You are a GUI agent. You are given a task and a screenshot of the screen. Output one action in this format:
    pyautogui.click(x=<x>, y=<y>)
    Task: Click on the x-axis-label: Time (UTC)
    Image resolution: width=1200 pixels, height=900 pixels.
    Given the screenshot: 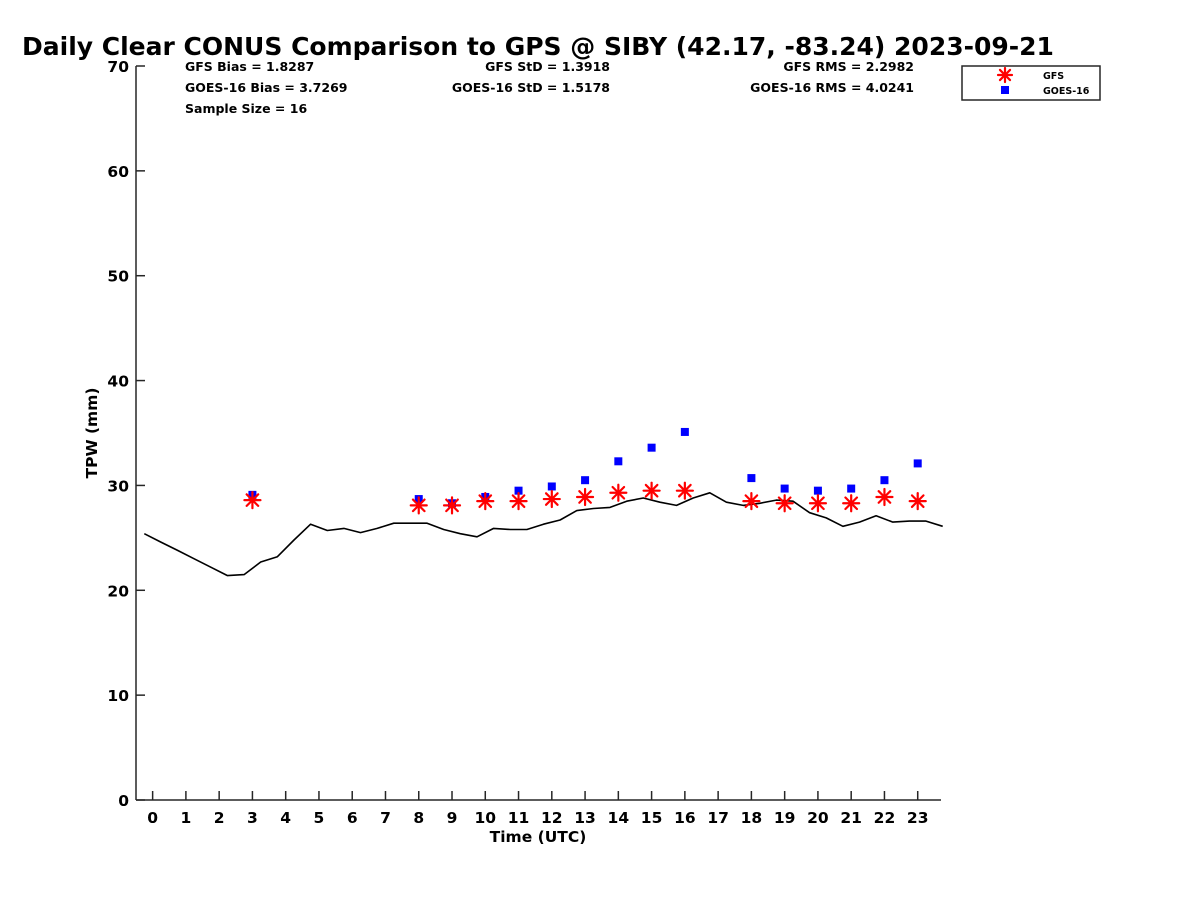 What is the action you would take?
    pyautogui.click(x=538, y=837)
    